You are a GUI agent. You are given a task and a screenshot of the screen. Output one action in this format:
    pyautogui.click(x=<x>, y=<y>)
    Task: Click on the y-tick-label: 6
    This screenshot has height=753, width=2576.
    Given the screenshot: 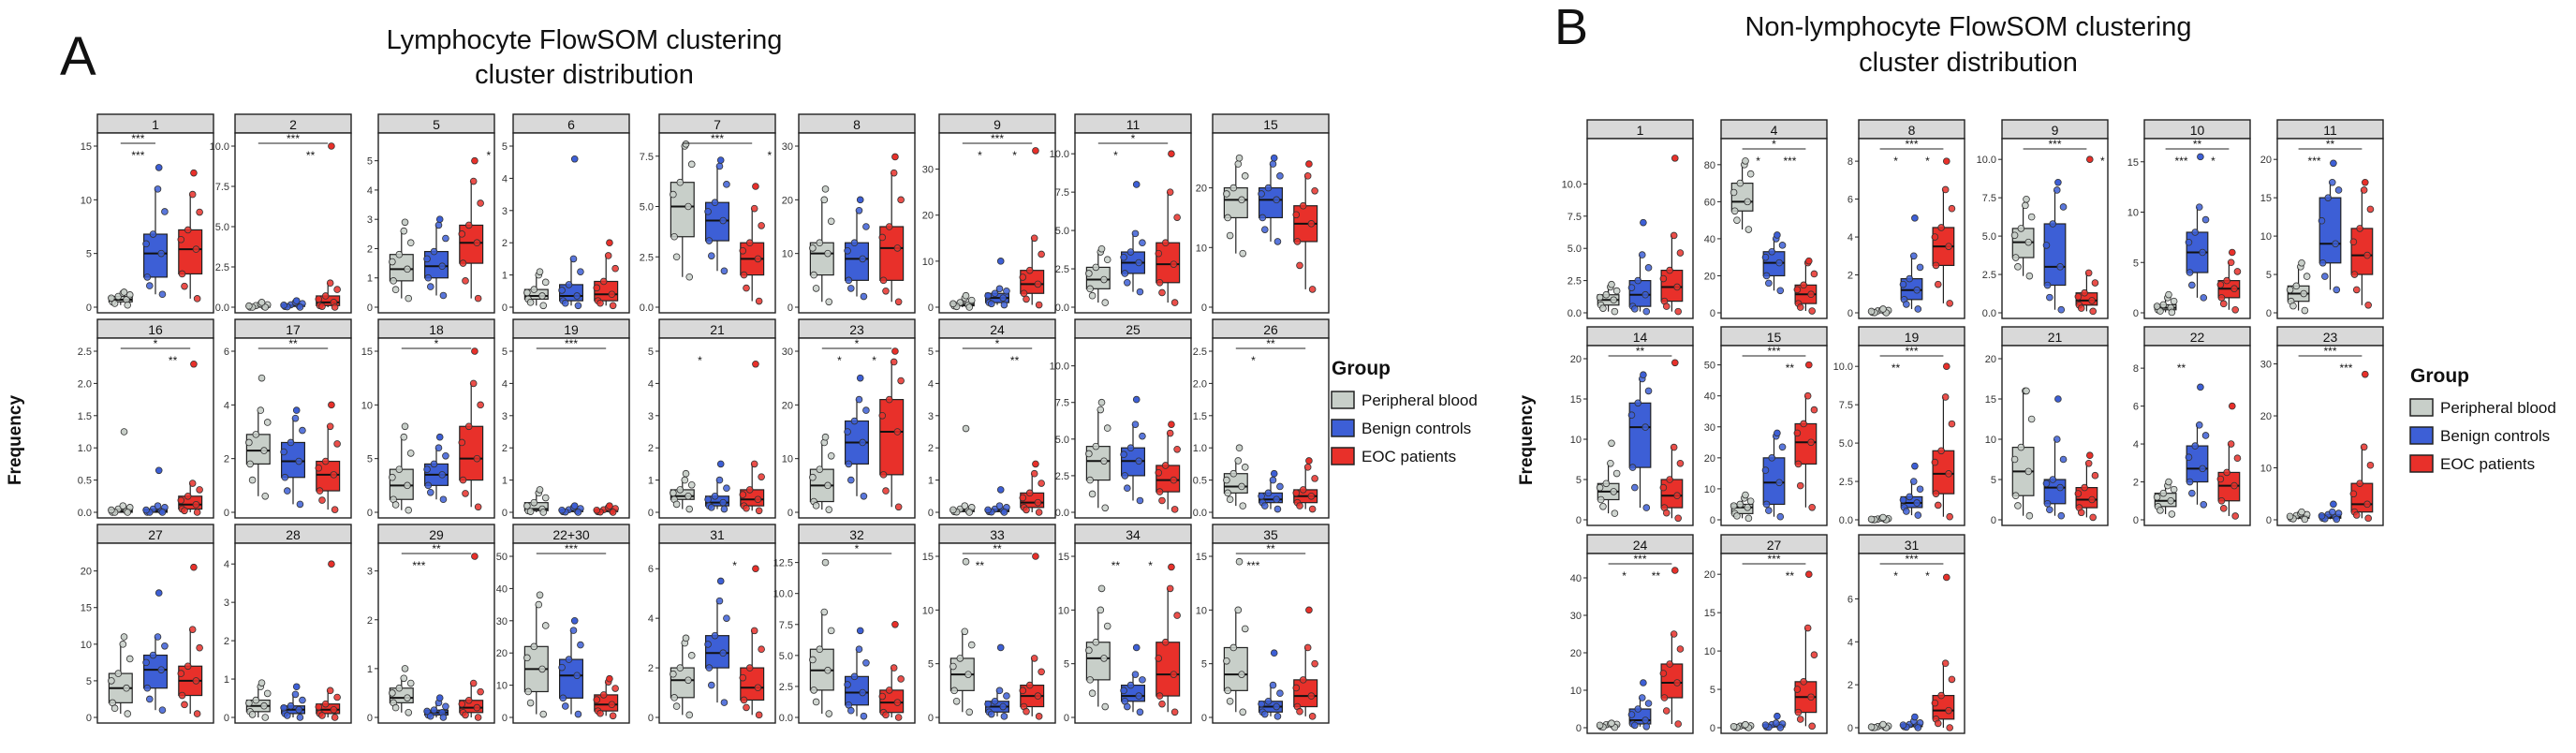 What is the action you would take?
    pyautogui.click(x=1850, y=200)
    